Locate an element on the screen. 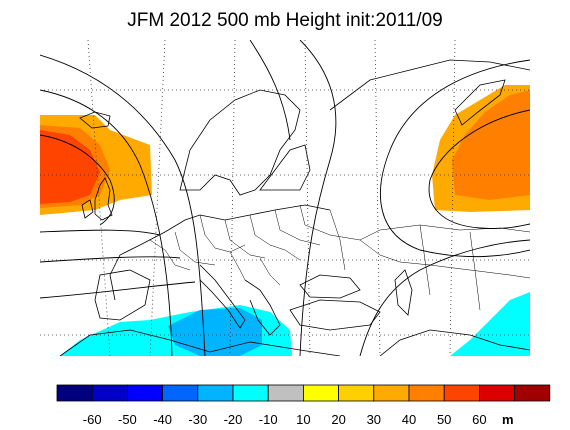 Image resolution: width=570 pixels, height=430 pixels. caspian-coast is located at coordinates (403, 292).